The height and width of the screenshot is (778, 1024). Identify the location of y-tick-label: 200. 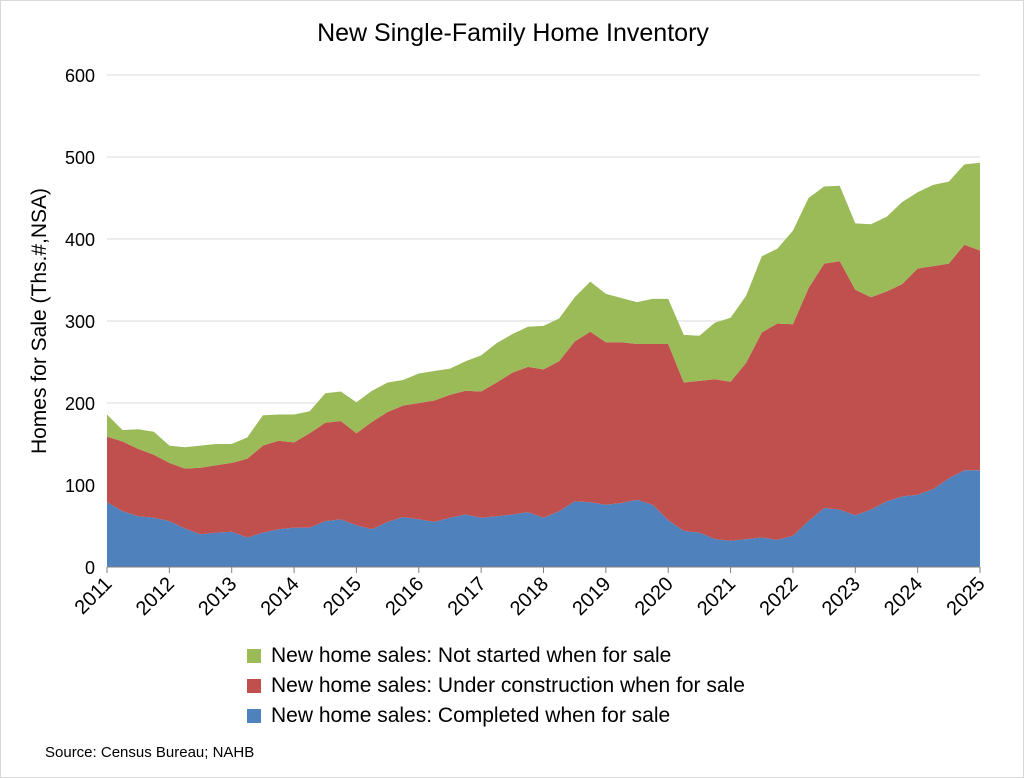
(80, 404).